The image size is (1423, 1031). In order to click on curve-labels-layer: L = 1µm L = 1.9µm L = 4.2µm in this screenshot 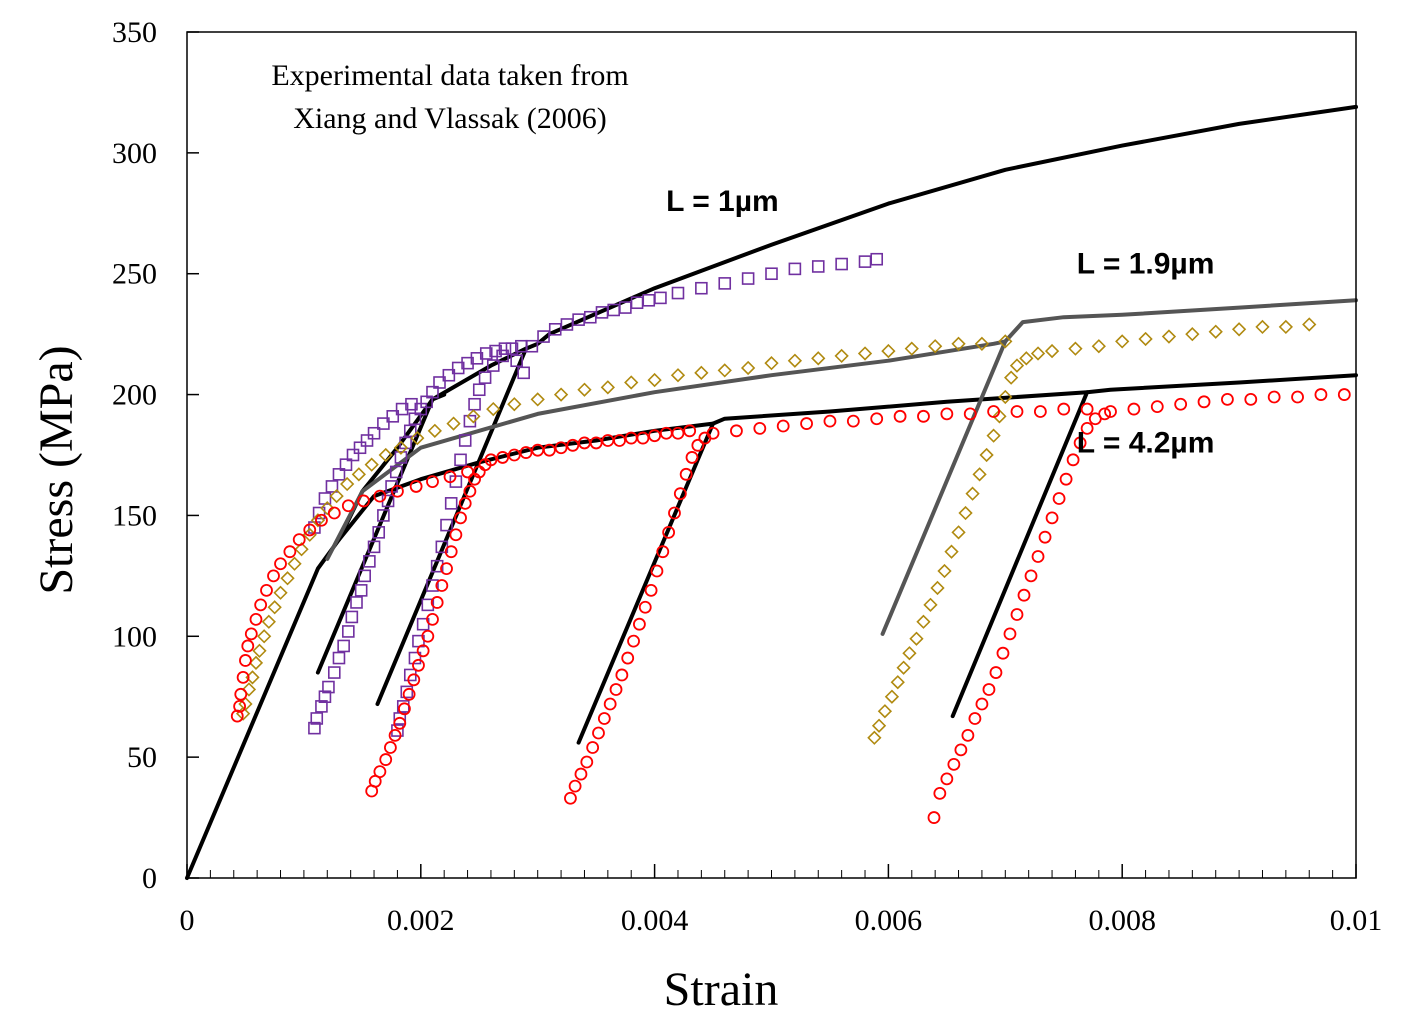, I will do `click(940, 322)`.